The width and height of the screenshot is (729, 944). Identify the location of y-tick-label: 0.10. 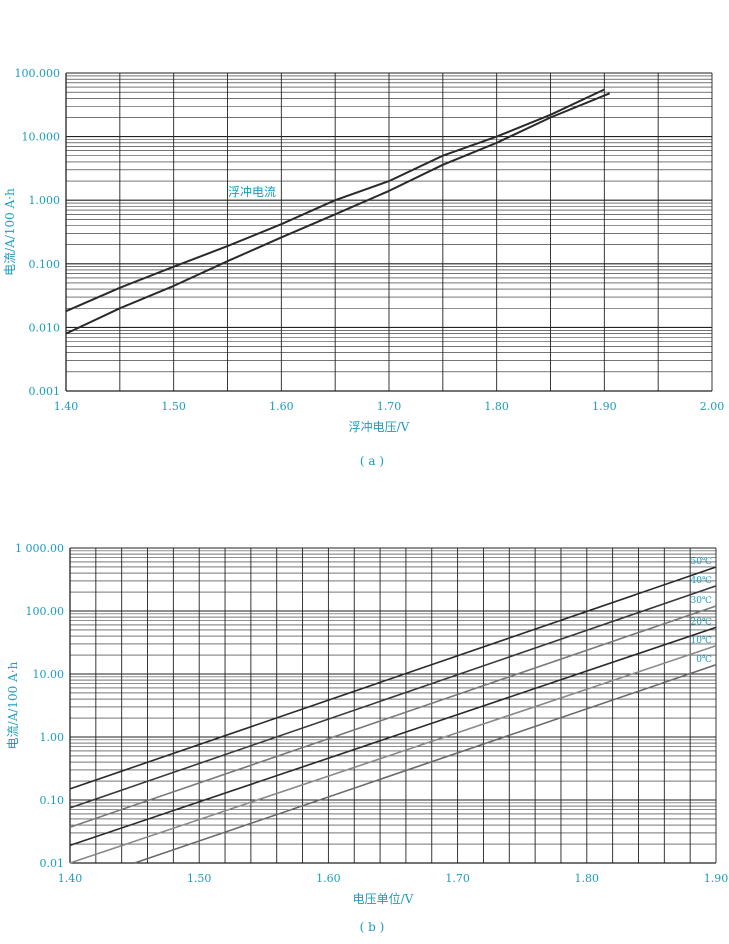
(52, 800).